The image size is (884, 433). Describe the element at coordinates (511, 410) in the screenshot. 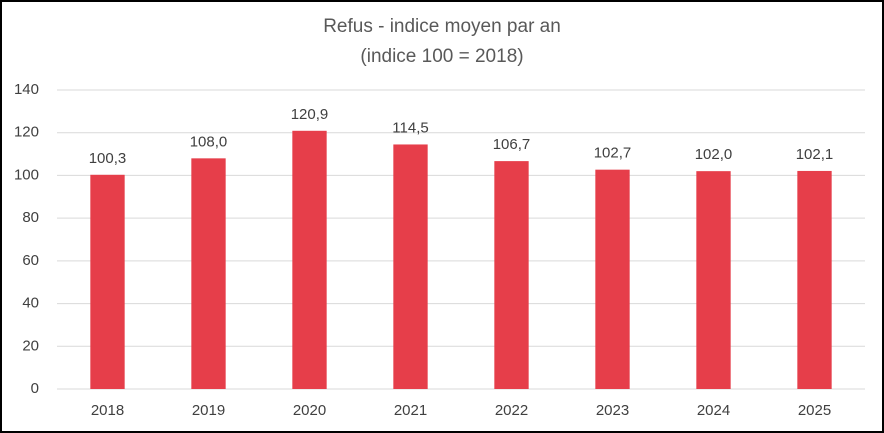

I see `x-tick-label: 2022` at that location.